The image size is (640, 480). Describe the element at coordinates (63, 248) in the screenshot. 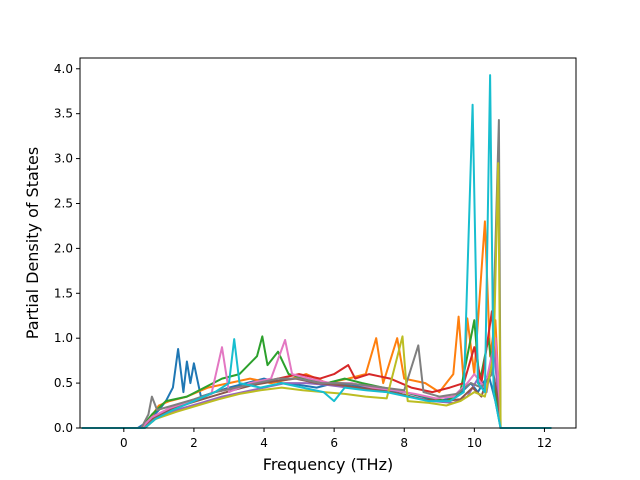

I see `y-tick-label: 2.0` at that location.